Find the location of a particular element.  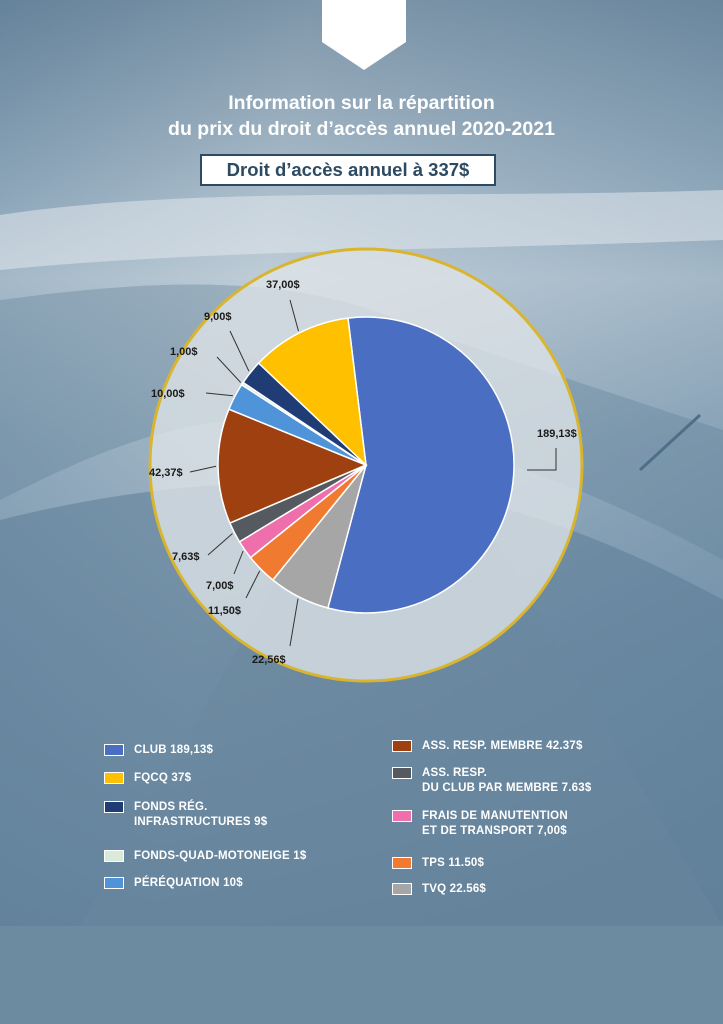

data-label-fonds_reg: 9,00$ is located at coordinates (218, 317).